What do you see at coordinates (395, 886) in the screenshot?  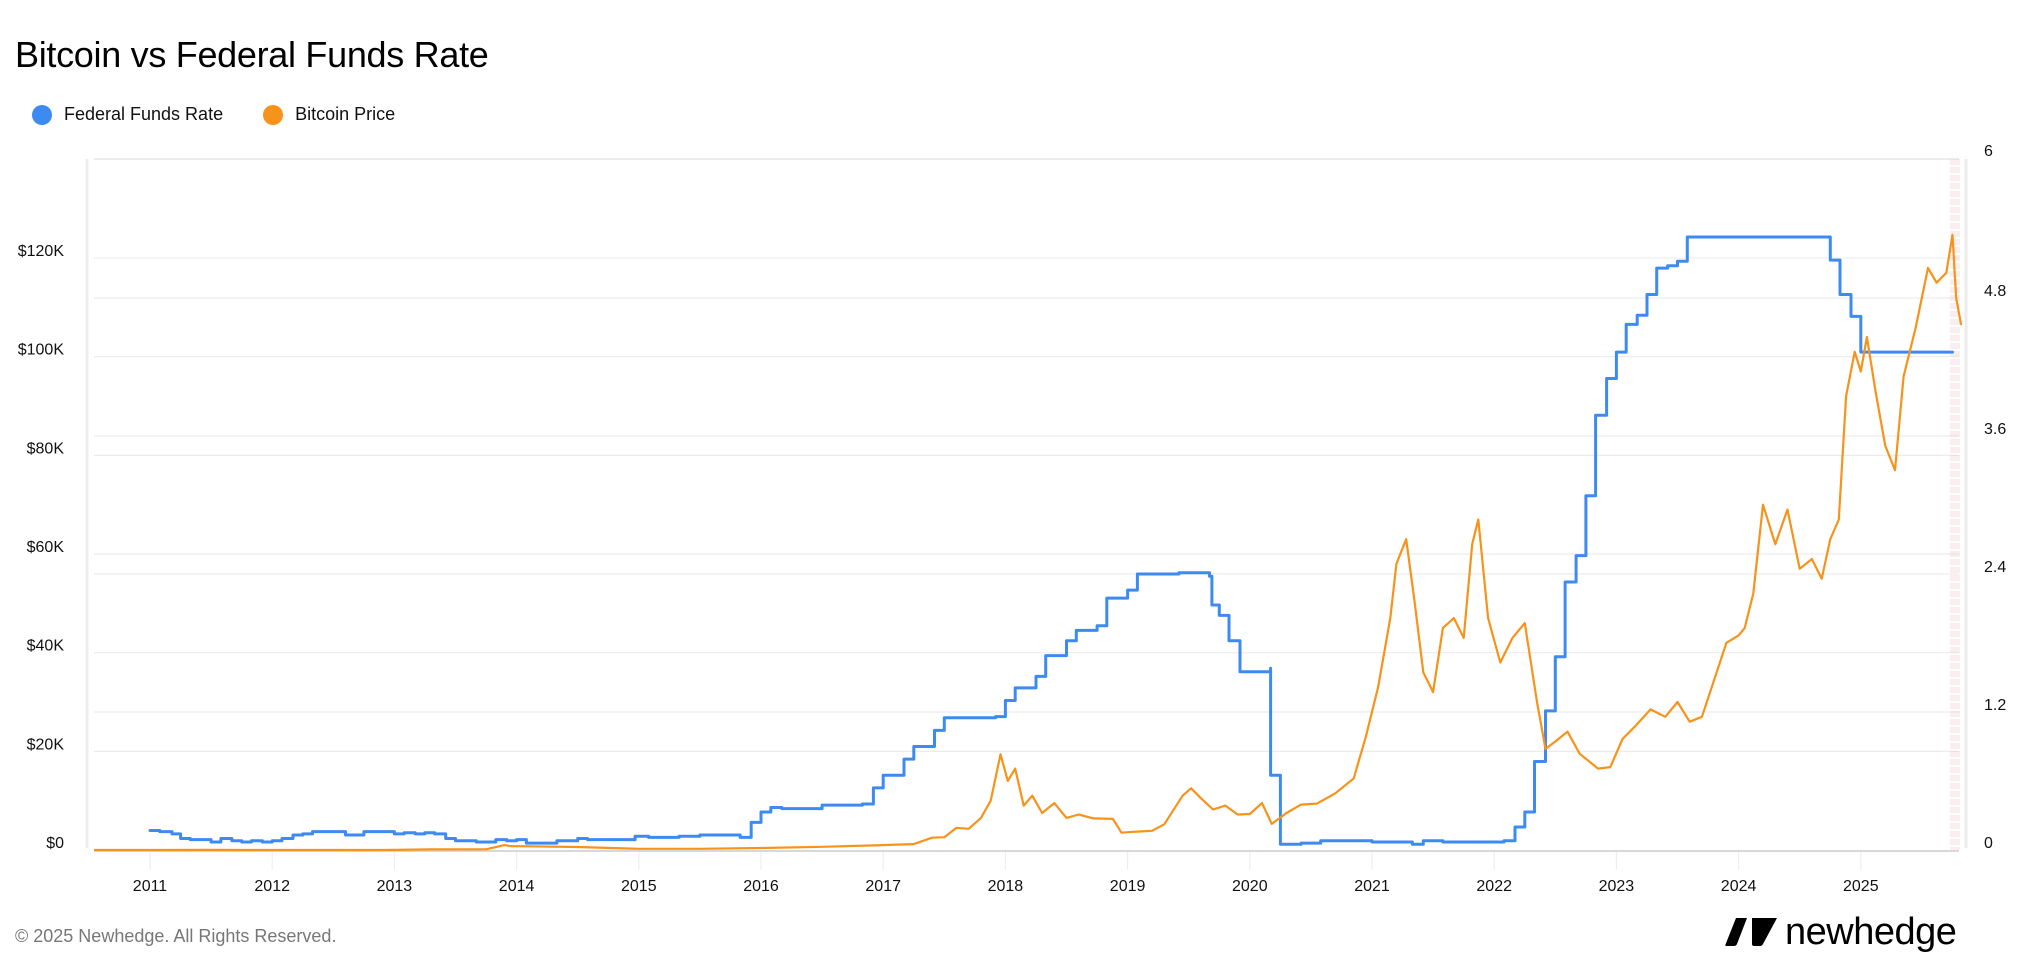 I see `x-axis-label: 2013` at bounding box center [395, 886].